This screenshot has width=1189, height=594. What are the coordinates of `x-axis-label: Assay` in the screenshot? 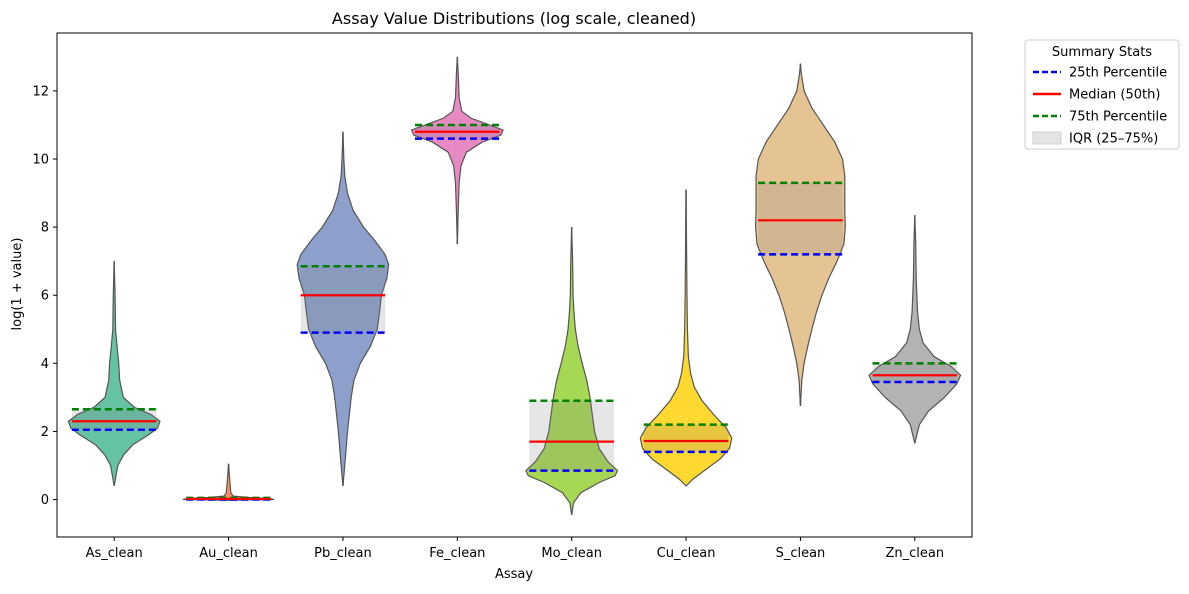 It's located at (514, 574).